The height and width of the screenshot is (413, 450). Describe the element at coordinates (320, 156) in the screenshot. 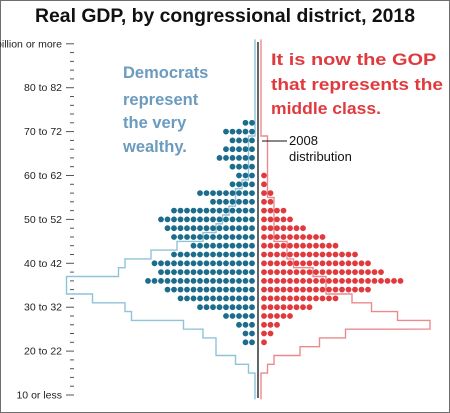

I see `distribution-2008-label-line: distribution` at that location.